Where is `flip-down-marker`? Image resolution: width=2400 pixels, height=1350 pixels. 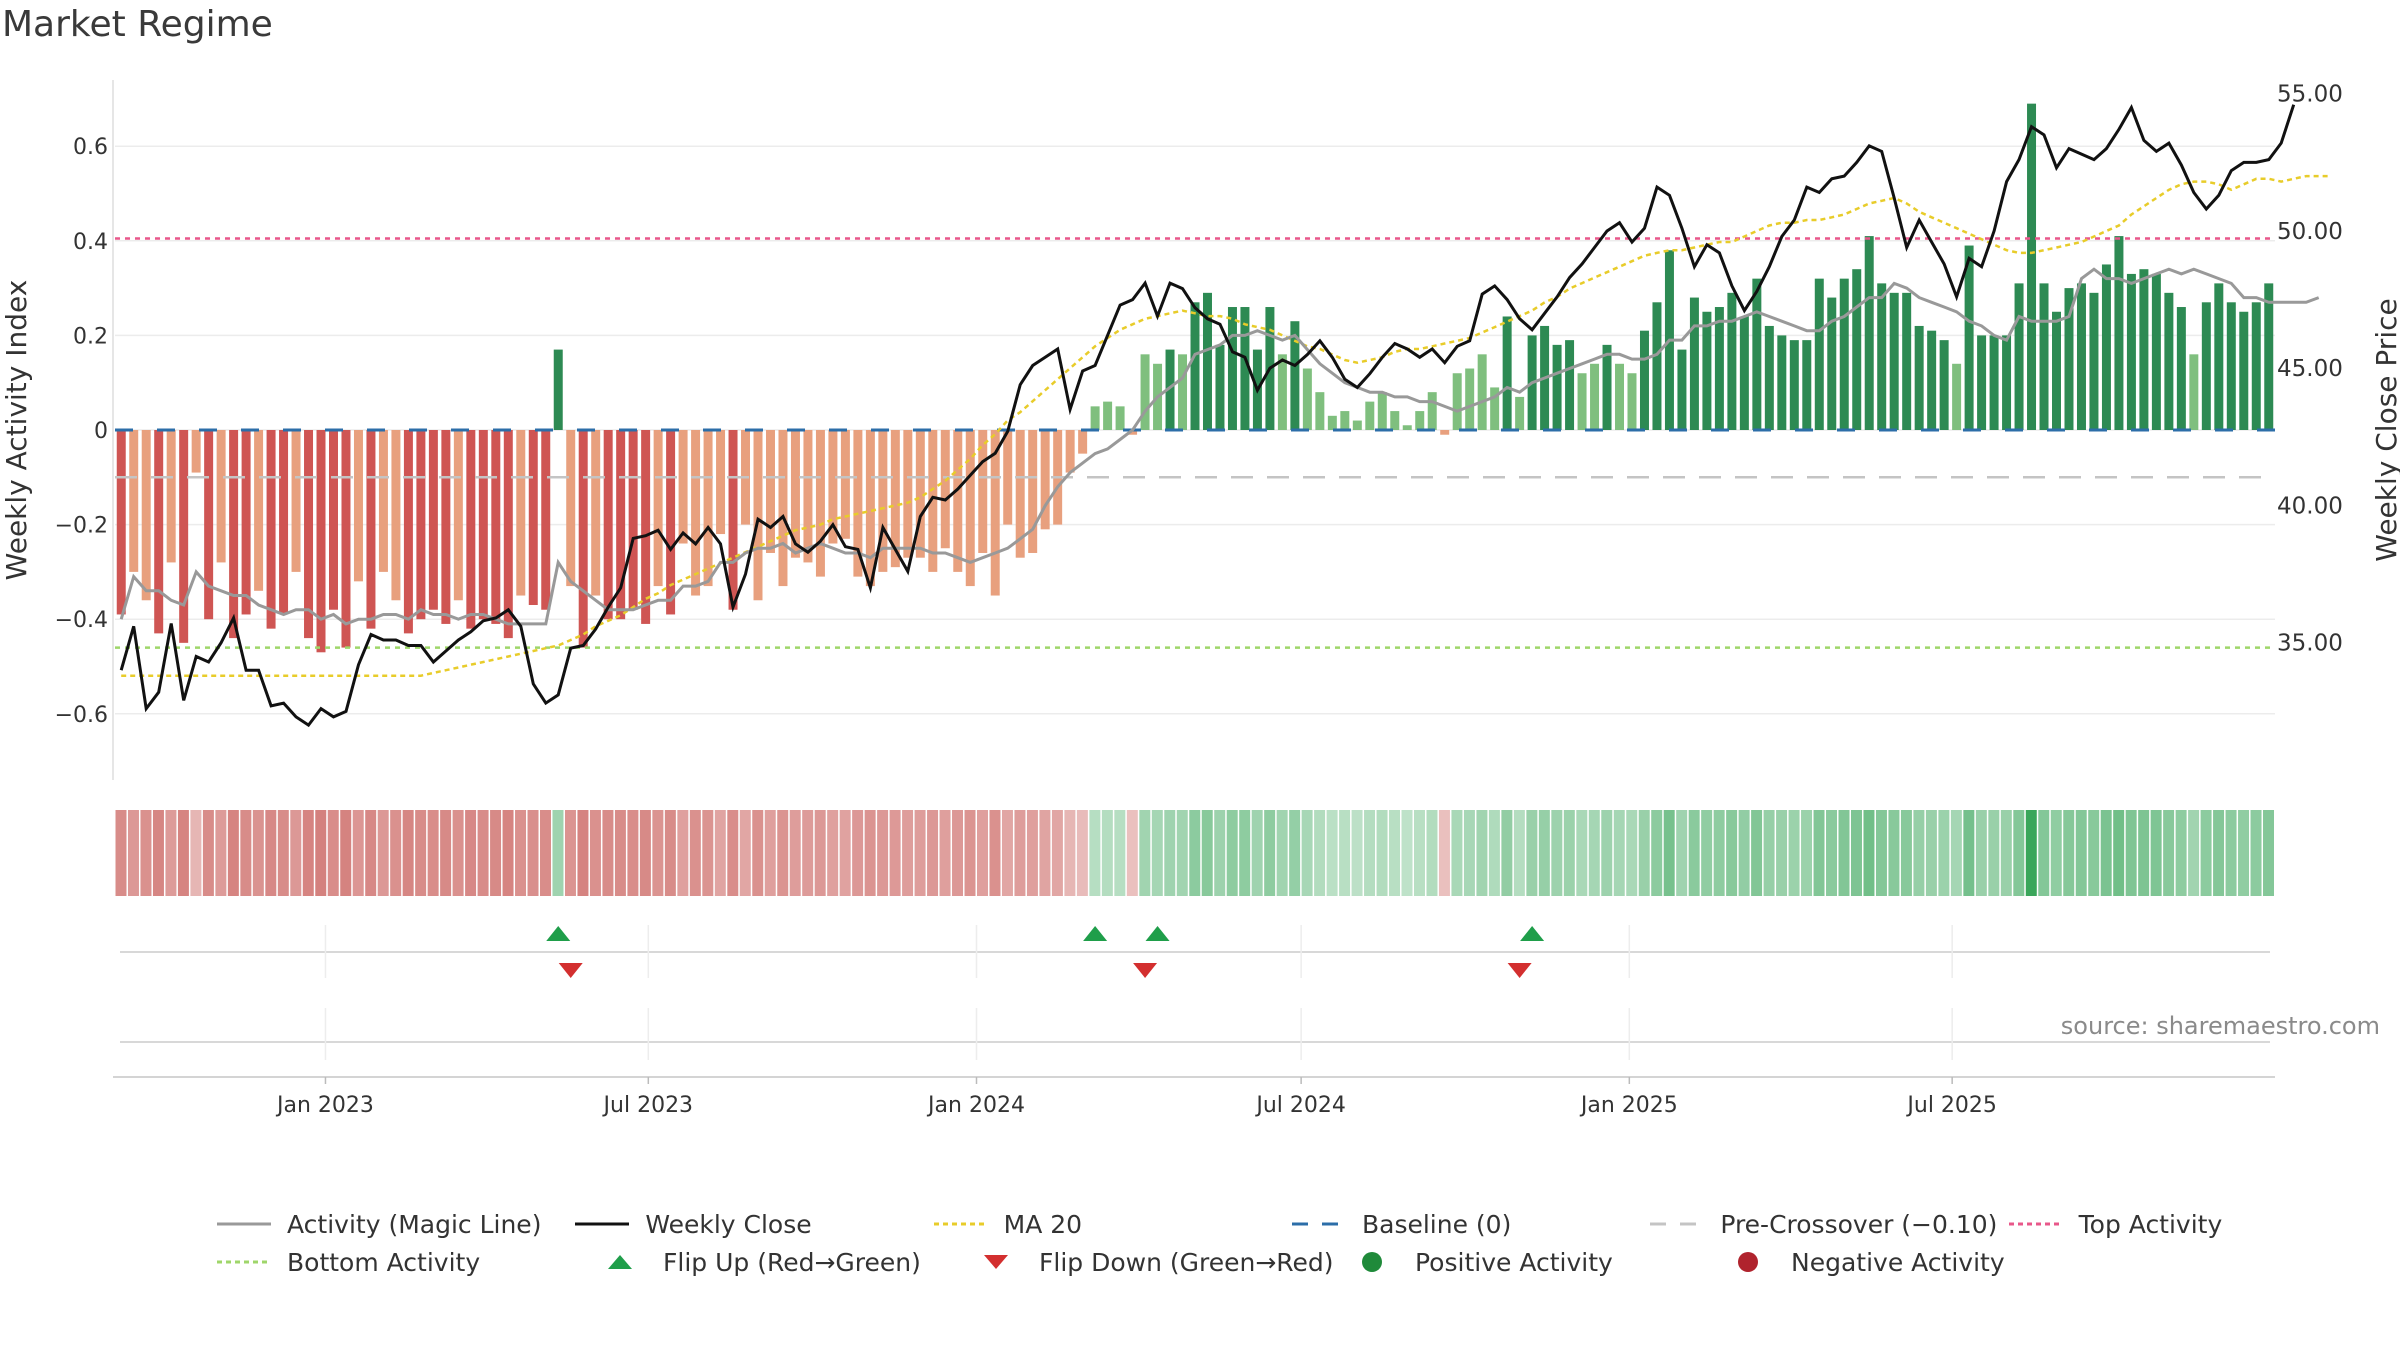 flip-down-marker is located at coordinates (570, 970).